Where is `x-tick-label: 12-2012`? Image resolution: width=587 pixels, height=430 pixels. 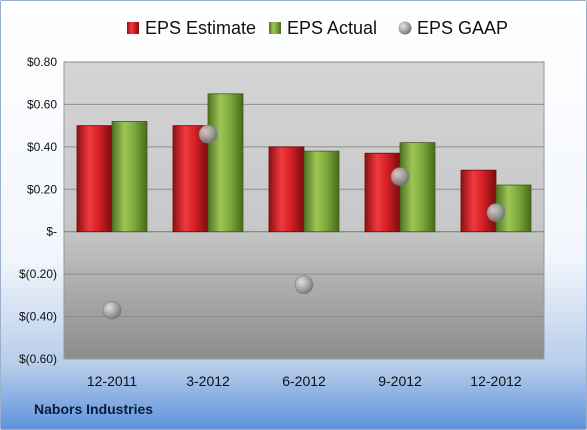
x-tick-label: 12-2012 is located at coordinates (496, 381).